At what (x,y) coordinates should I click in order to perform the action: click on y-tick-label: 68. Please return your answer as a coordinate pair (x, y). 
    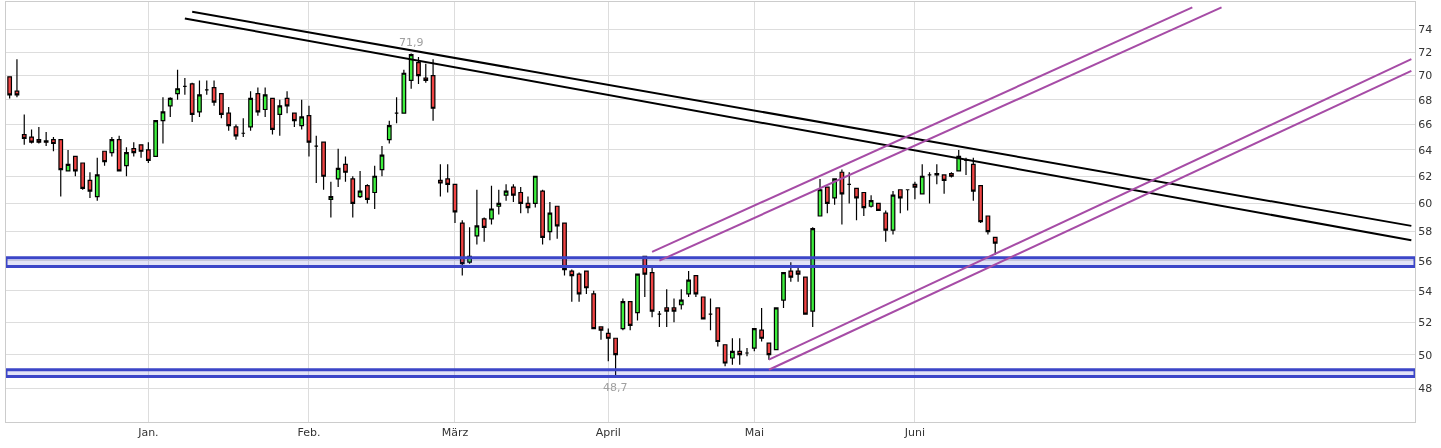
    Looking at the image, I should click on (1425, 100).